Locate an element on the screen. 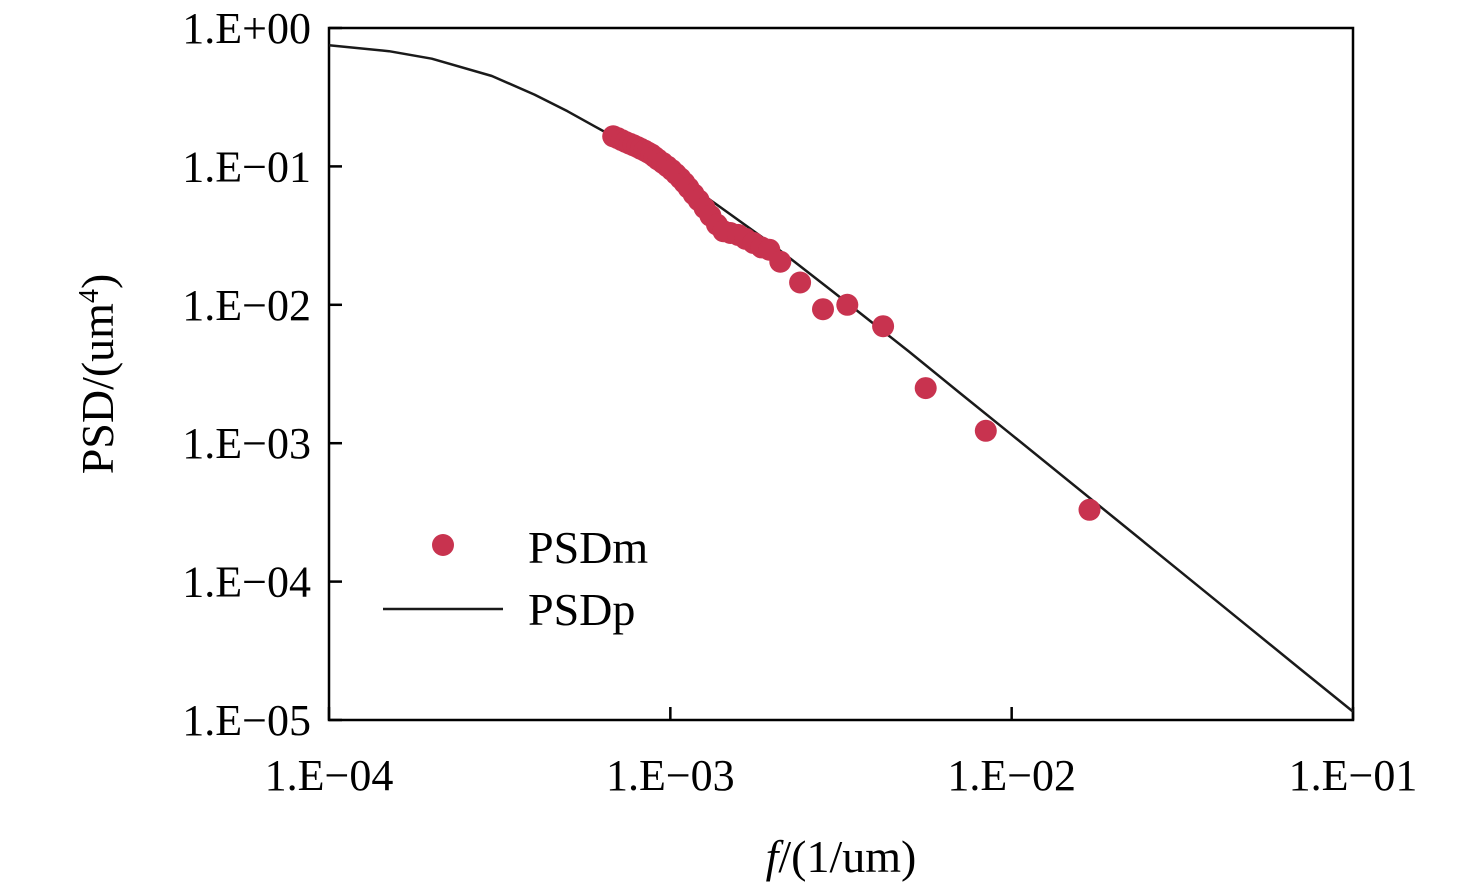  legend-psdp-label: PSDp is located at coordinates (581, 609).